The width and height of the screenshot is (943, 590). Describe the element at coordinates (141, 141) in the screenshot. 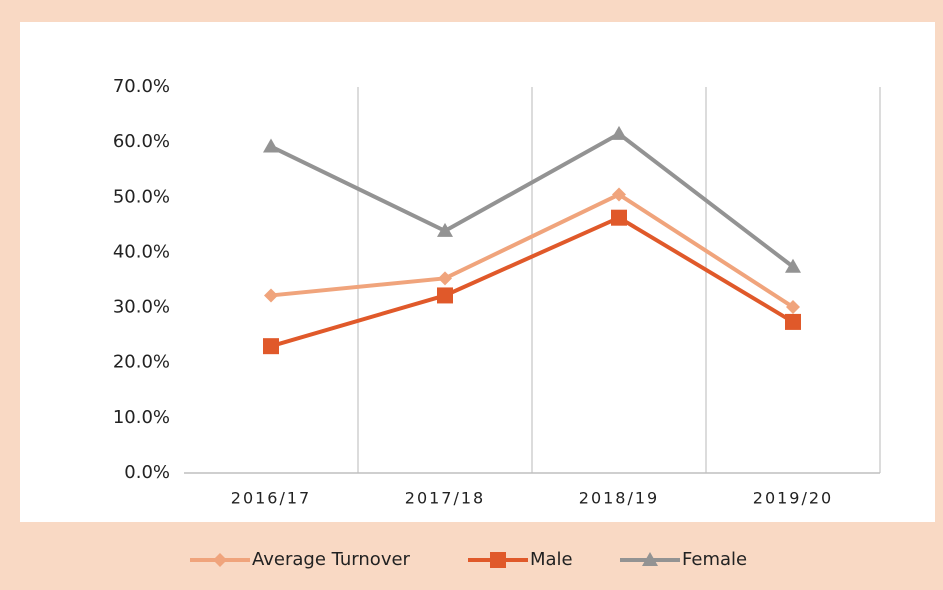

I see `y-tick-label: 60.0%` at that location.